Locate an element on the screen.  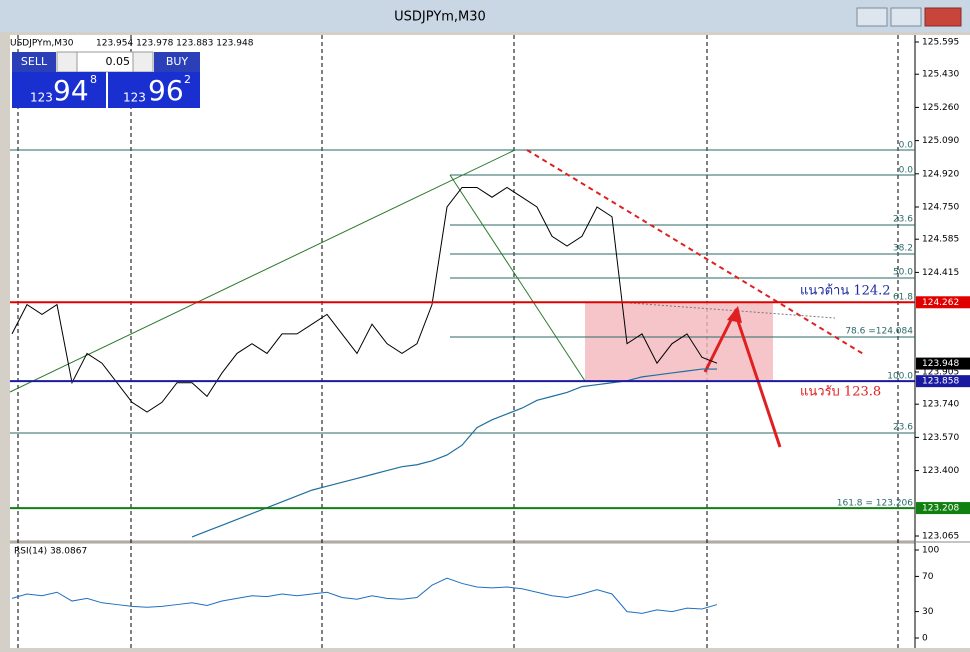
ohlc-header: 123.954 123.978 123.883 123.948 is located at coordinates (175, 44).